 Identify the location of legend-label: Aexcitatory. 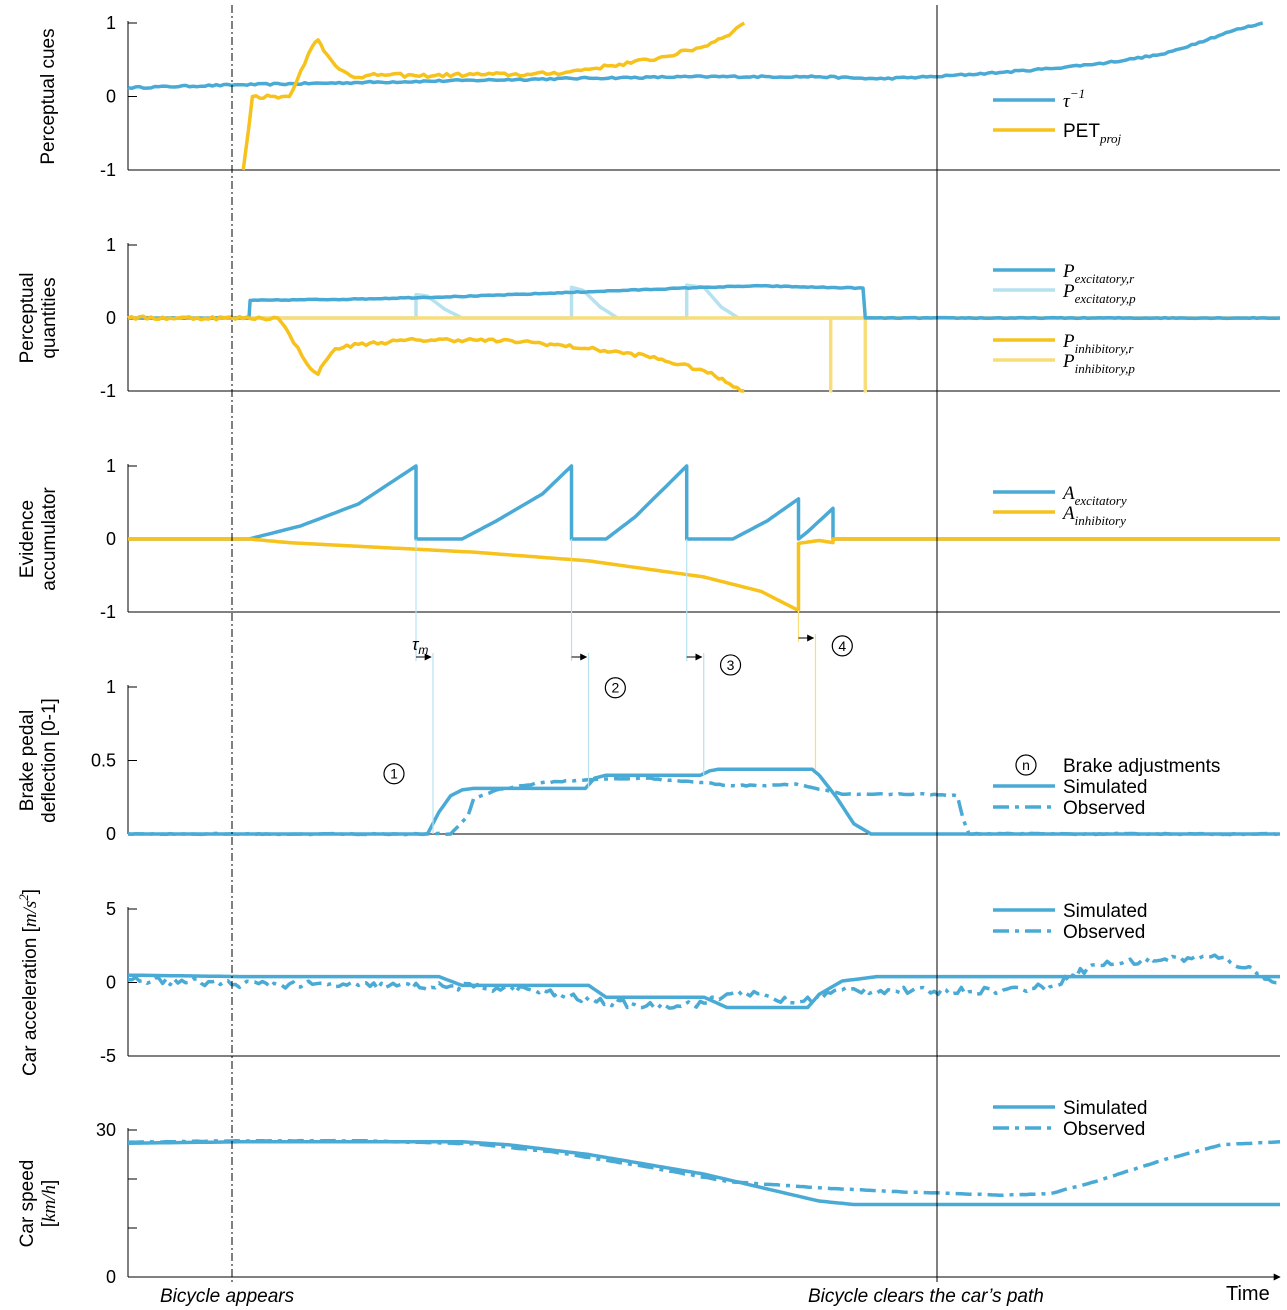
(1094, 495).